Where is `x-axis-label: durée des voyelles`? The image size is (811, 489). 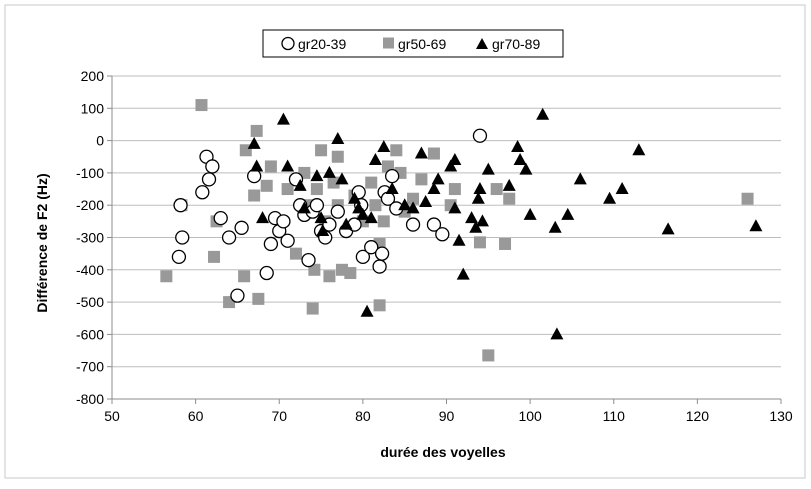
x-axis-label: durée des voyelles is located at coordinates (443, 452).